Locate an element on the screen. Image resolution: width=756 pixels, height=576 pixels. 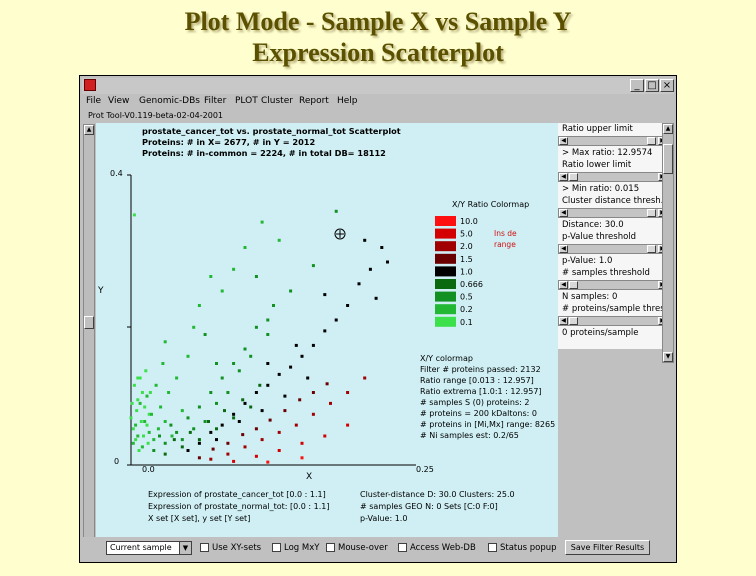
menu-view: View is located at coordinates (119, 101).